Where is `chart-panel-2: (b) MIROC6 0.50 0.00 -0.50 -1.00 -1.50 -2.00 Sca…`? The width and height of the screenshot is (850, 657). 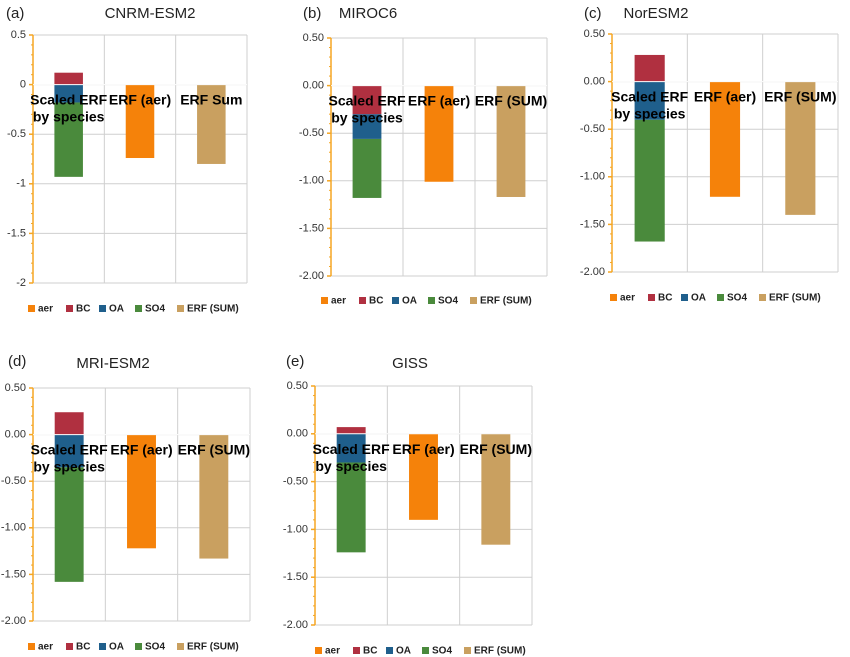
chart-panel-2: (b) MIROC6 0.50 0.00 -0.50 -1.00 -1.50 -2.00 Sca… is located at coordinates (423, 156).